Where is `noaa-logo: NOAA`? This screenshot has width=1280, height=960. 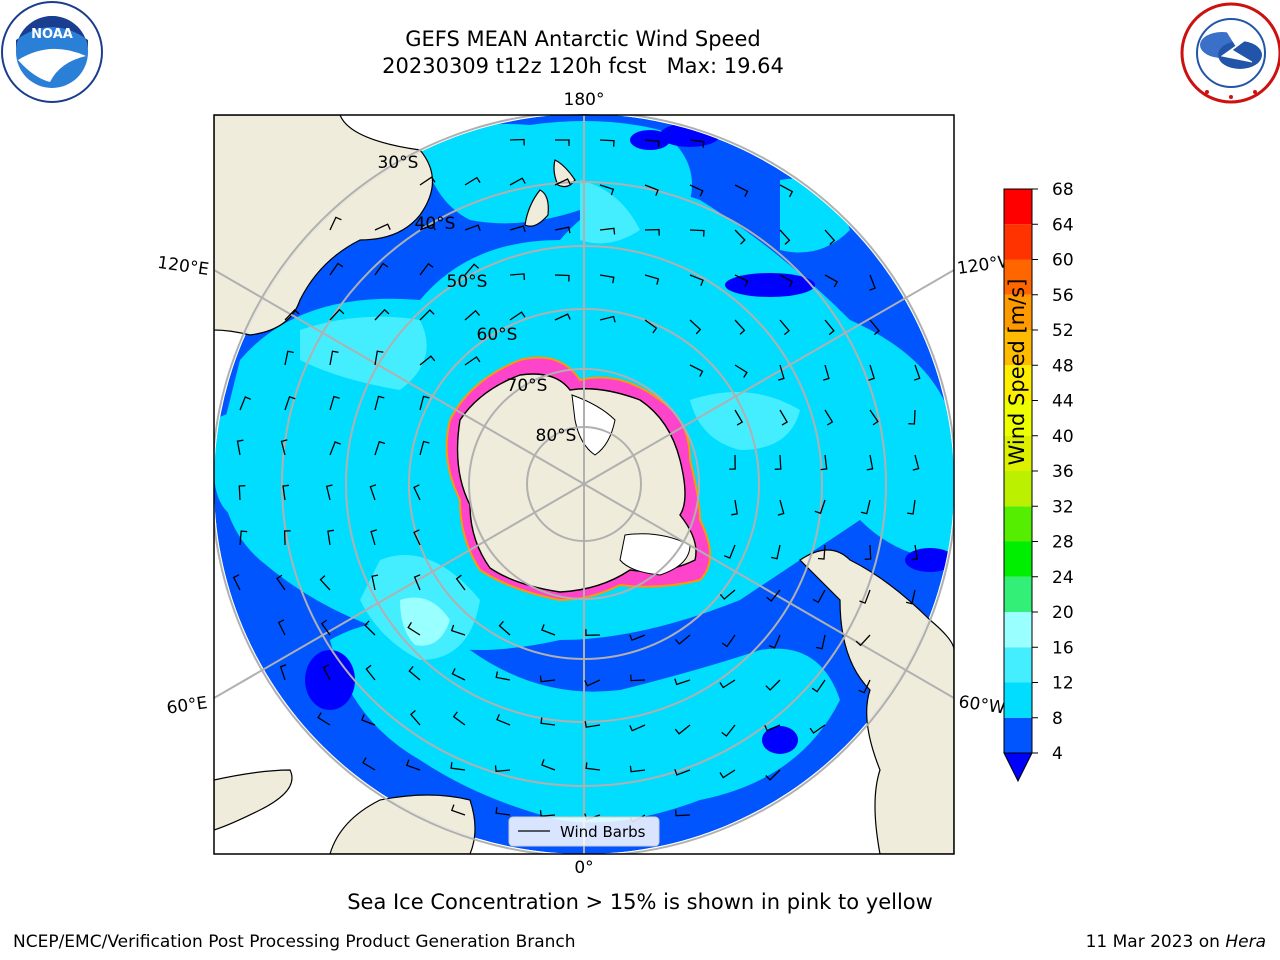 noaa-logo: NOAA is located at coordinates (52, 52).